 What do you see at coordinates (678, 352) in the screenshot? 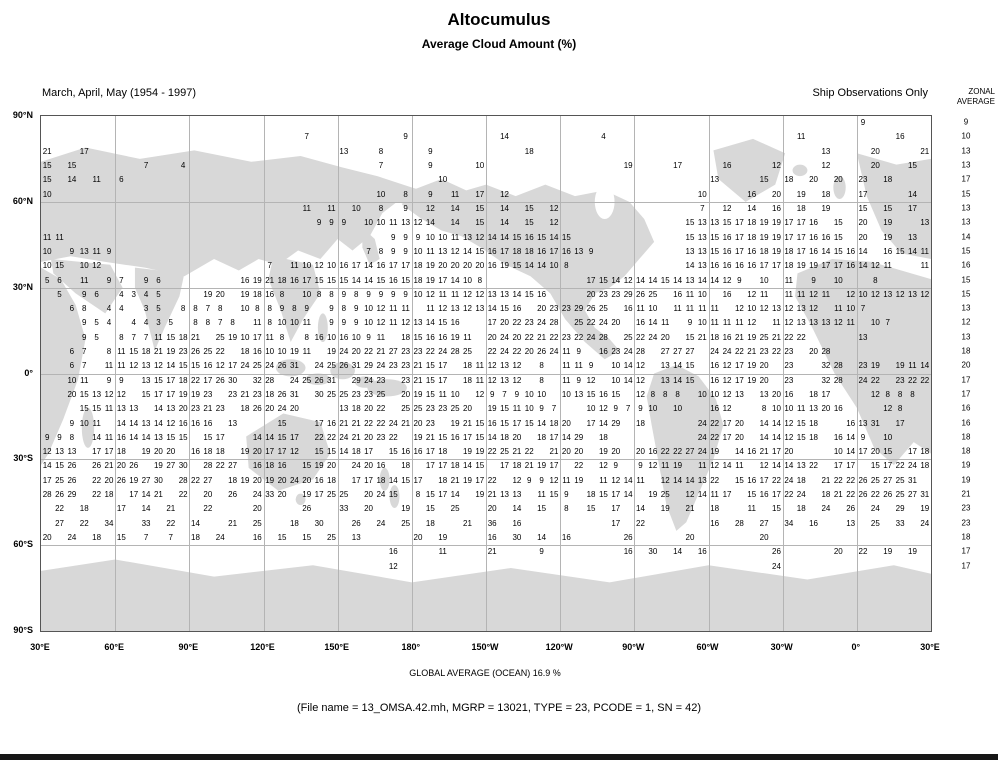
I see `grid-value: 27` at bounding box center [678, 352].